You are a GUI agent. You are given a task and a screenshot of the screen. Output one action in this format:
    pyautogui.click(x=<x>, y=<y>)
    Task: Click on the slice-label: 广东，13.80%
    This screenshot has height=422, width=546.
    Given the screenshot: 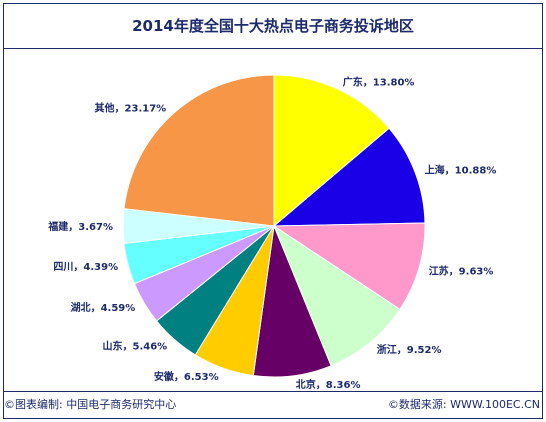 What is the action you would take?
    pyautogui.click(x=379, y=82)
    